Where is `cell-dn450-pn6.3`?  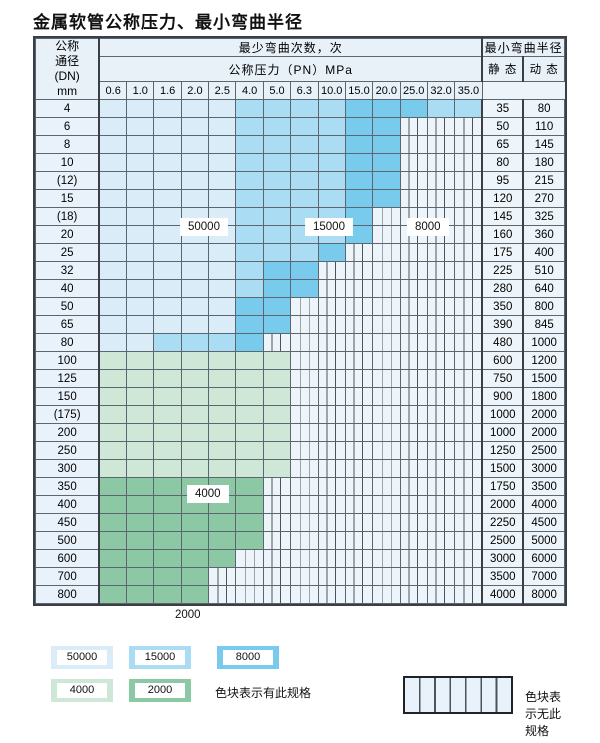 cell-dn450-pn6.3 is located at coordinates (304, 522).